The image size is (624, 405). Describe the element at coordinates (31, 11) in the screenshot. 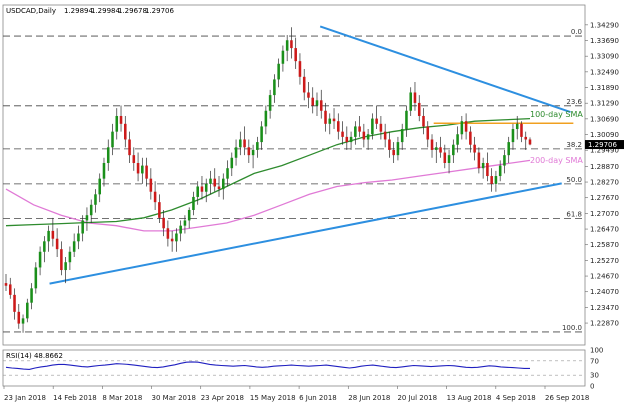

I see `symbol-header: USDCAD,Daily` at that location.